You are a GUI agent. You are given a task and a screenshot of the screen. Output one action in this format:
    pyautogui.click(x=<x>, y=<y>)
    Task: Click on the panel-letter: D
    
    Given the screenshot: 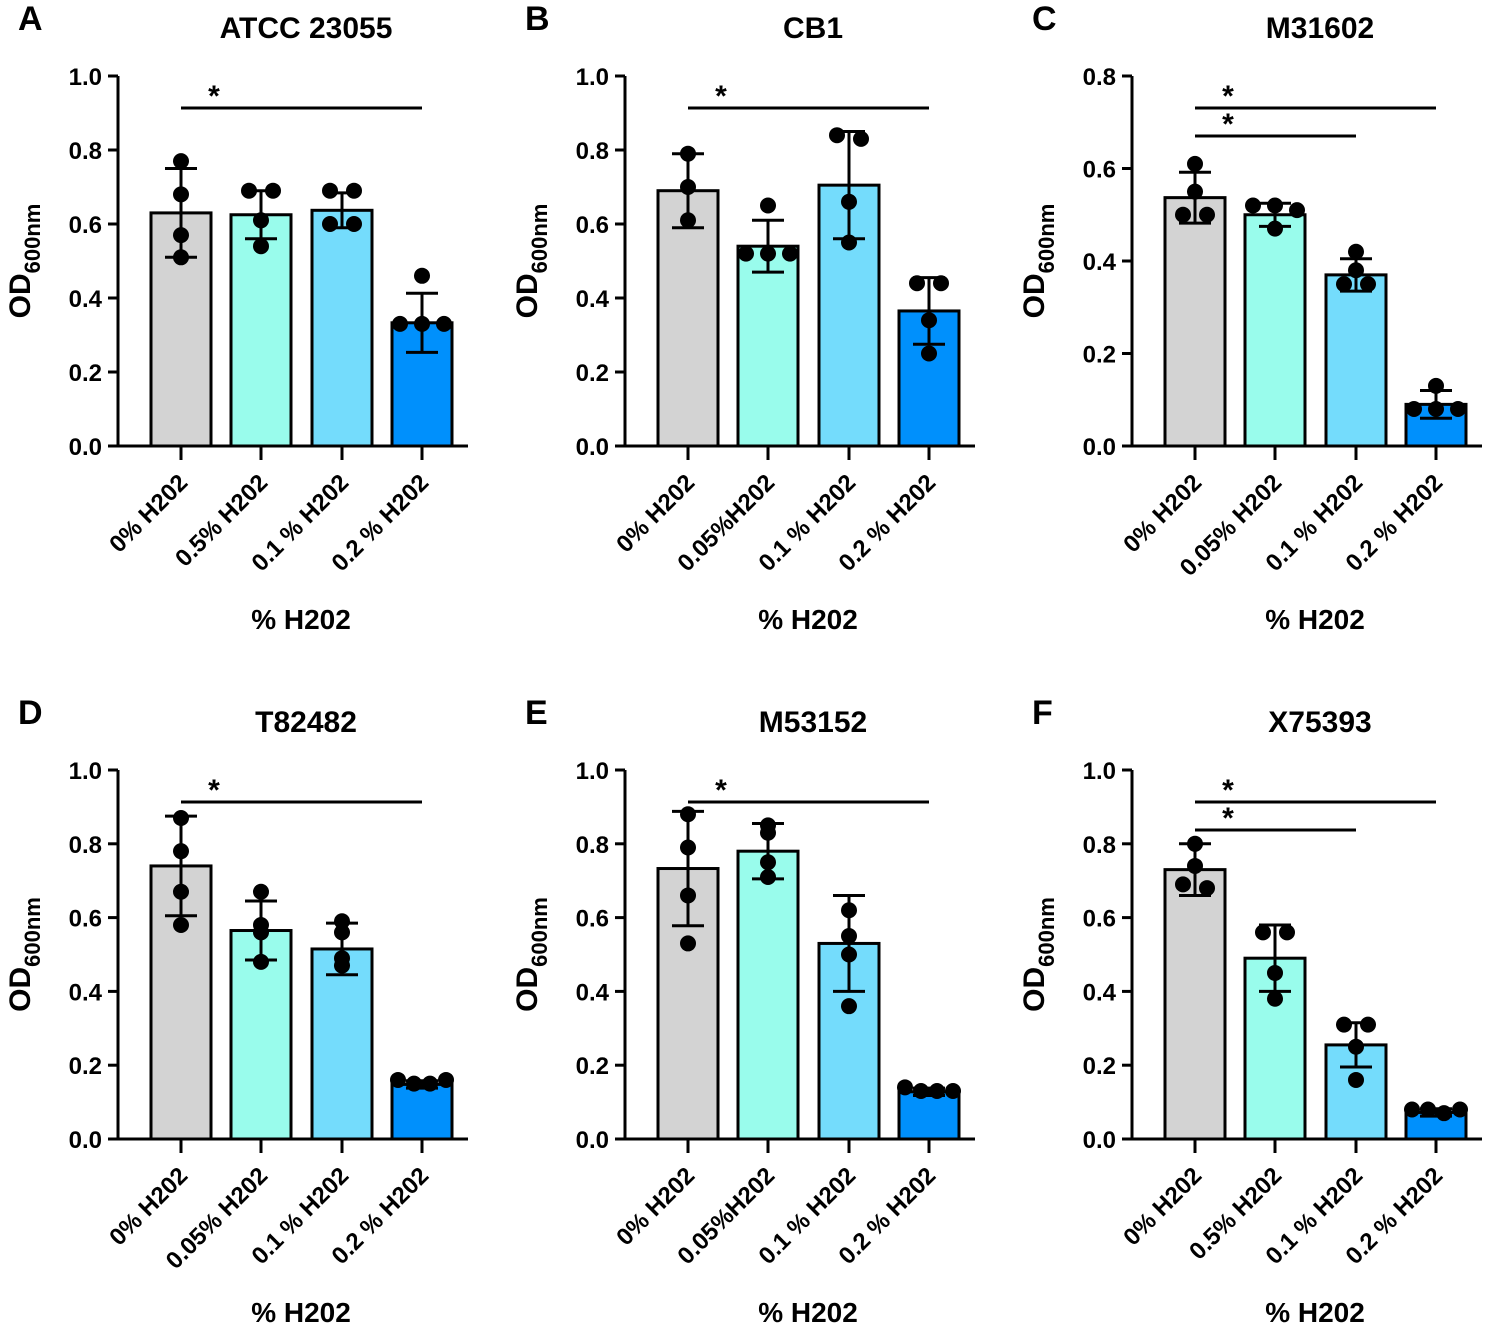 What is the action you would take?
    pyautogui.click(x=30, y=713)
    